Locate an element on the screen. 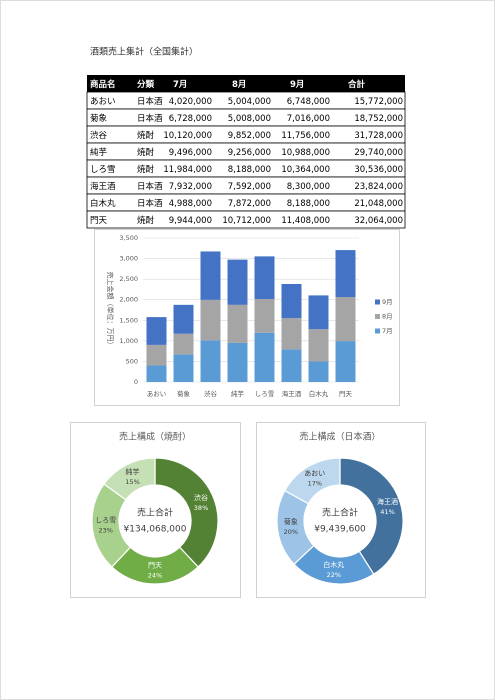 Image resolution: width=495 pixels, height=700 pixels. legend-label: 8月 is located at coordinates (387, 317).